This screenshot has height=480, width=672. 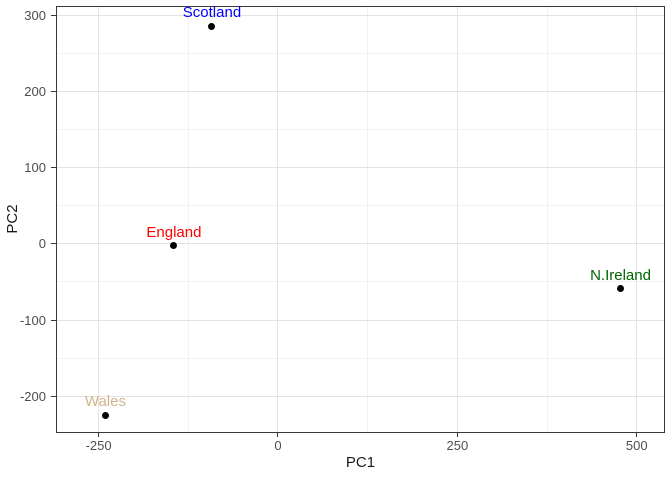 What do you see at coordinates (457, 445) in the screenshot?
I see `x-tick-label: 250` at bounding box center [457, 445].